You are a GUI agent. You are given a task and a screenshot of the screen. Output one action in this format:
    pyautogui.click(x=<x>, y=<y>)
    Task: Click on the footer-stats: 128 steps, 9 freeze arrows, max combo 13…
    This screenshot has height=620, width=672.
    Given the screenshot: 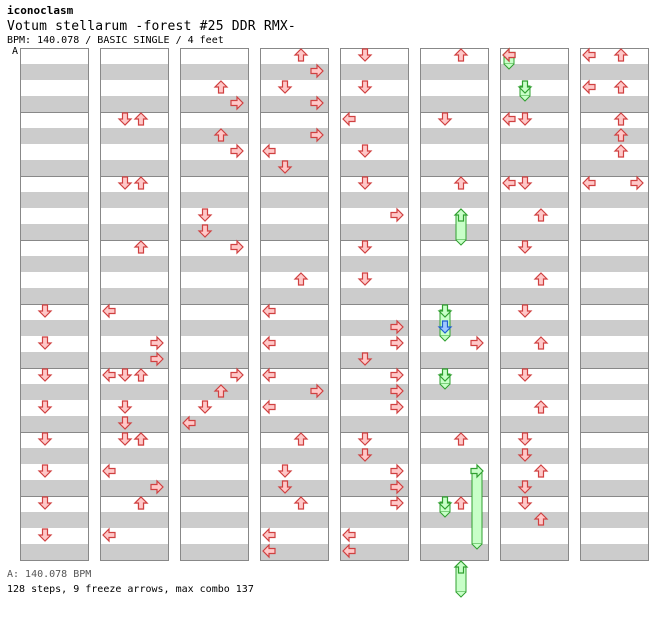 What is the action you would take?
    pyautogui.click(x=130, y=589)
    